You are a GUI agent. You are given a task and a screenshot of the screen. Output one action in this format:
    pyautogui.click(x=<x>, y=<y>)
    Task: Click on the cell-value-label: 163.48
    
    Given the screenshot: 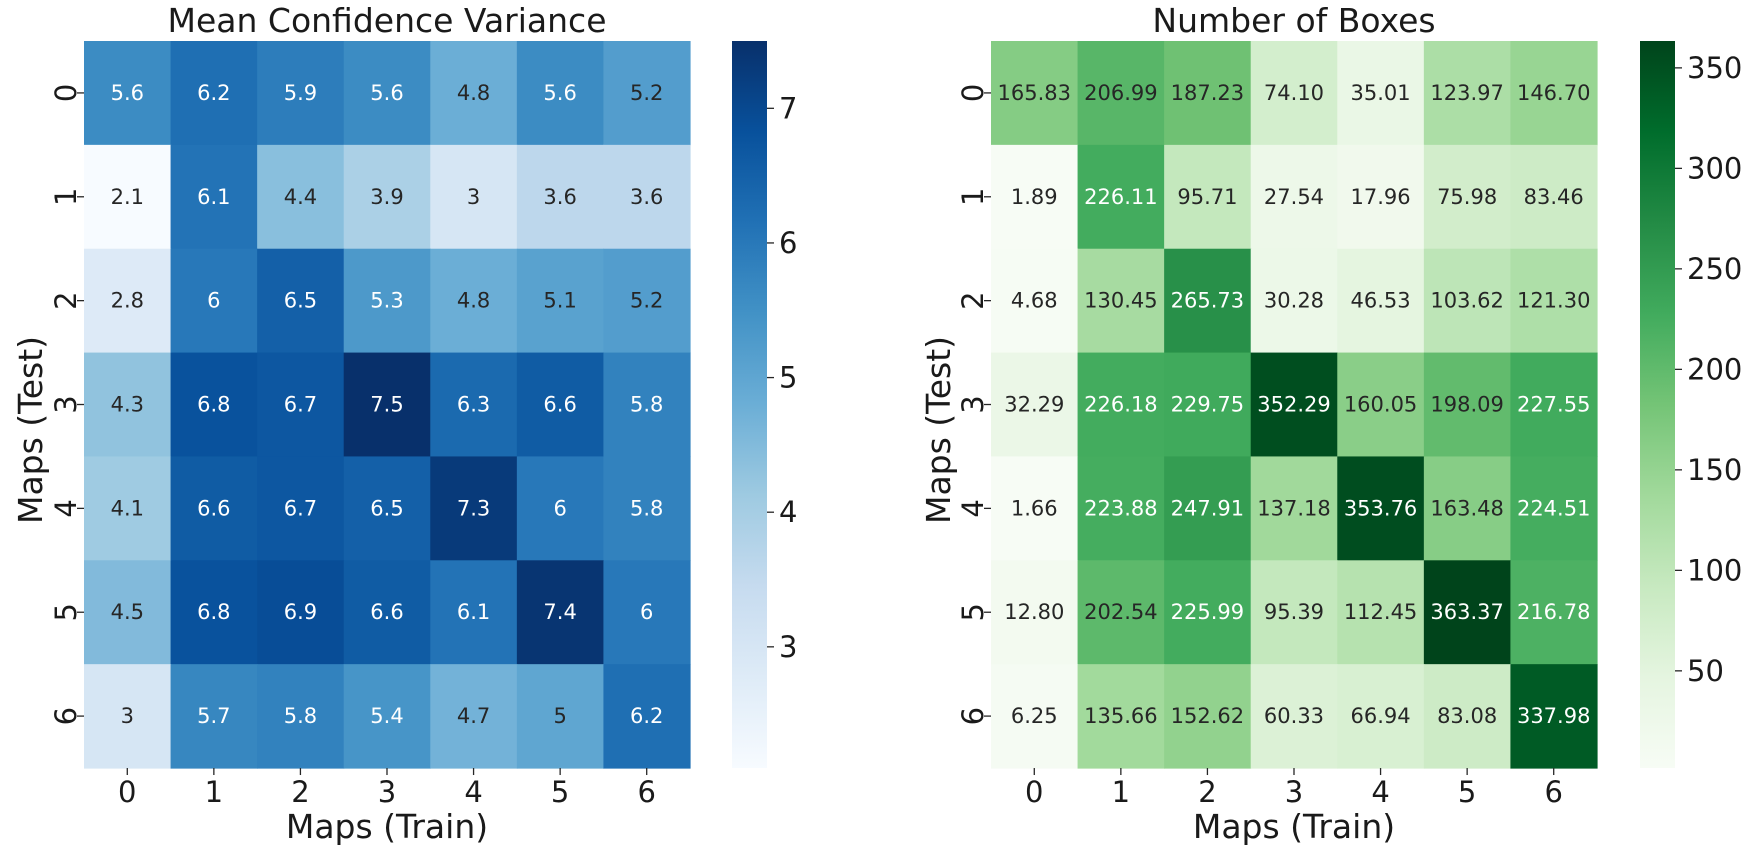 What is the action you would take?
    pyautogui.click(x=1466, y=508)
    